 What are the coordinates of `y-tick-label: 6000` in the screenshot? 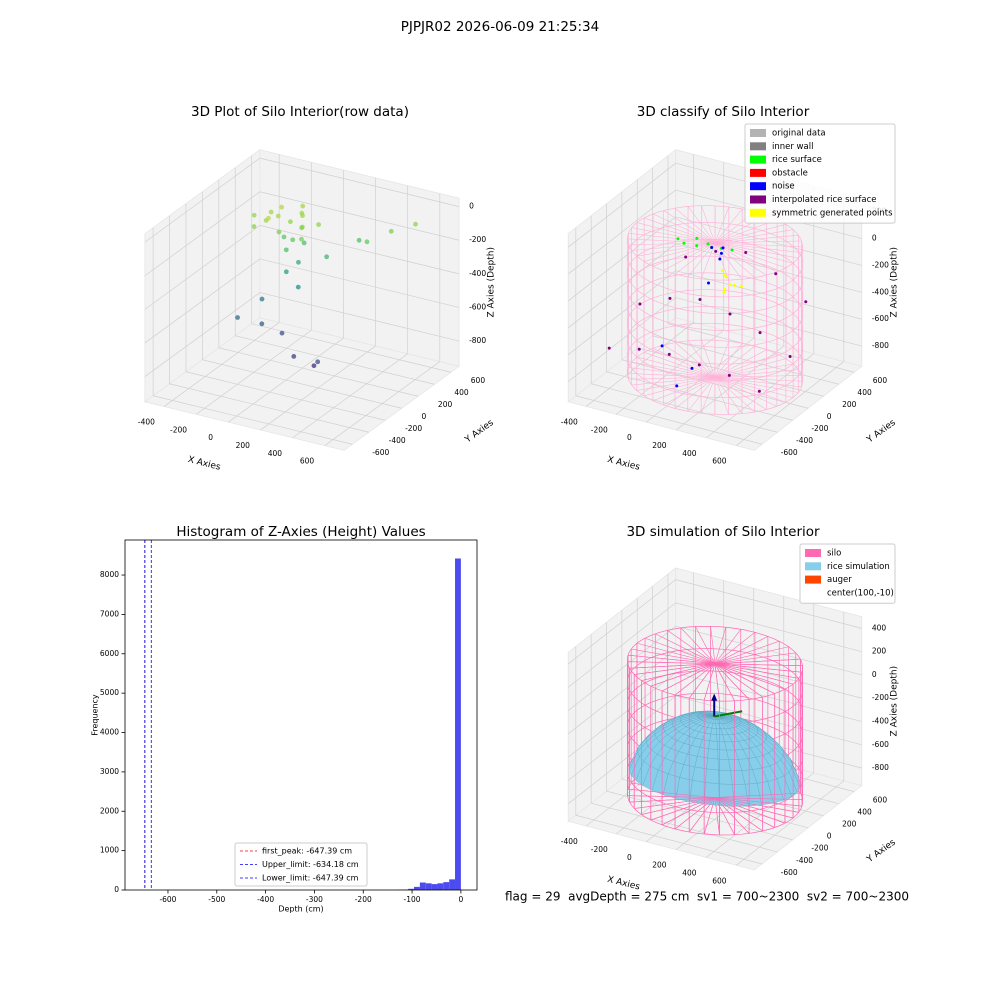 It's located at (109, 653).